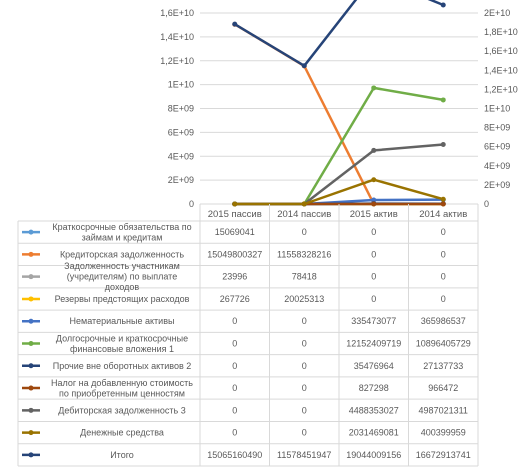 The height and width of the screenshot is (472, 524). Describe the element at coordinates (122, 299) in the screenshot. I see `legend-label: Резервы предстоящих расходов` at that location.